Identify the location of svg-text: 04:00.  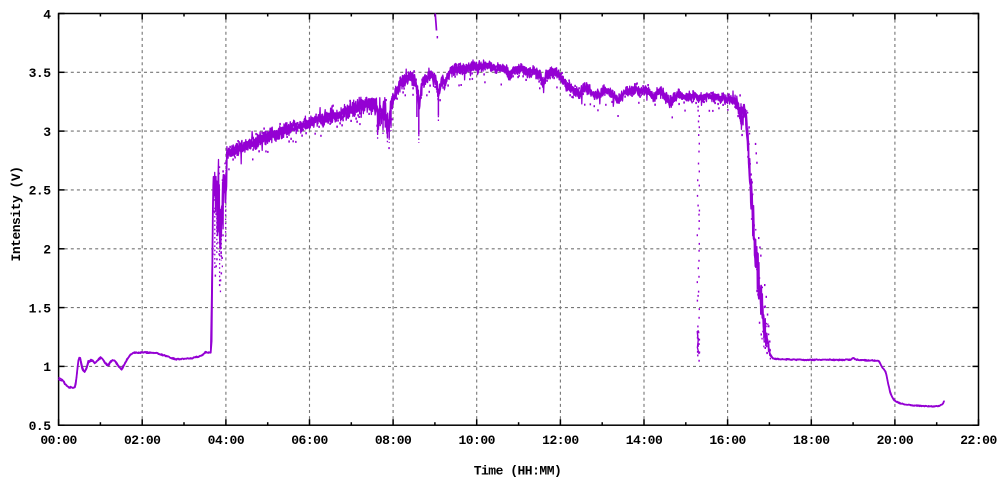
(226, 440).